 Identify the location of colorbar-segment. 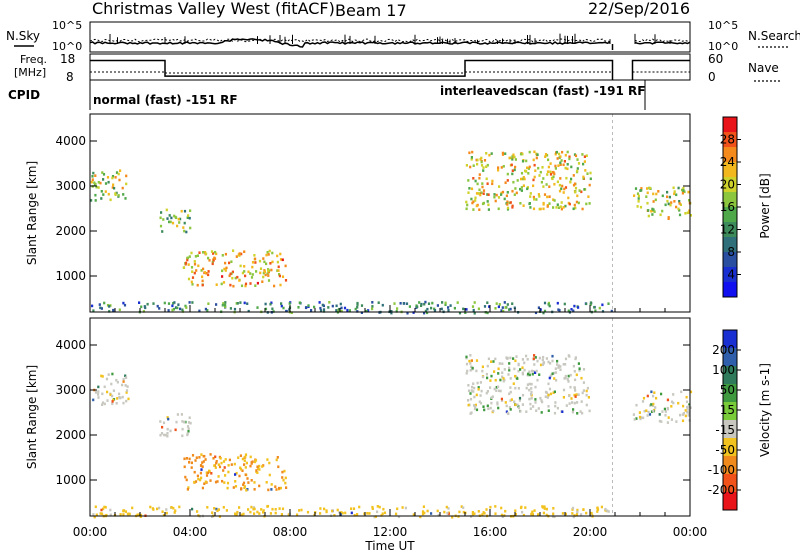
(730, 465).